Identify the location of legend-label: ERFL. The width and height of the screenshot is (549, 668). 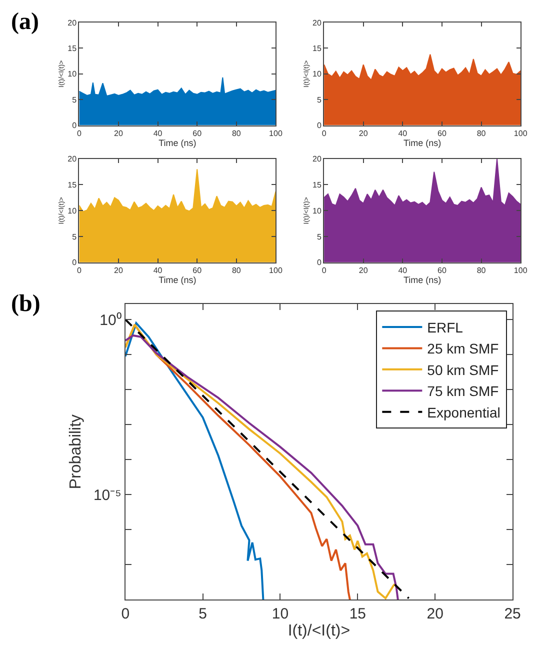
(445, 327).